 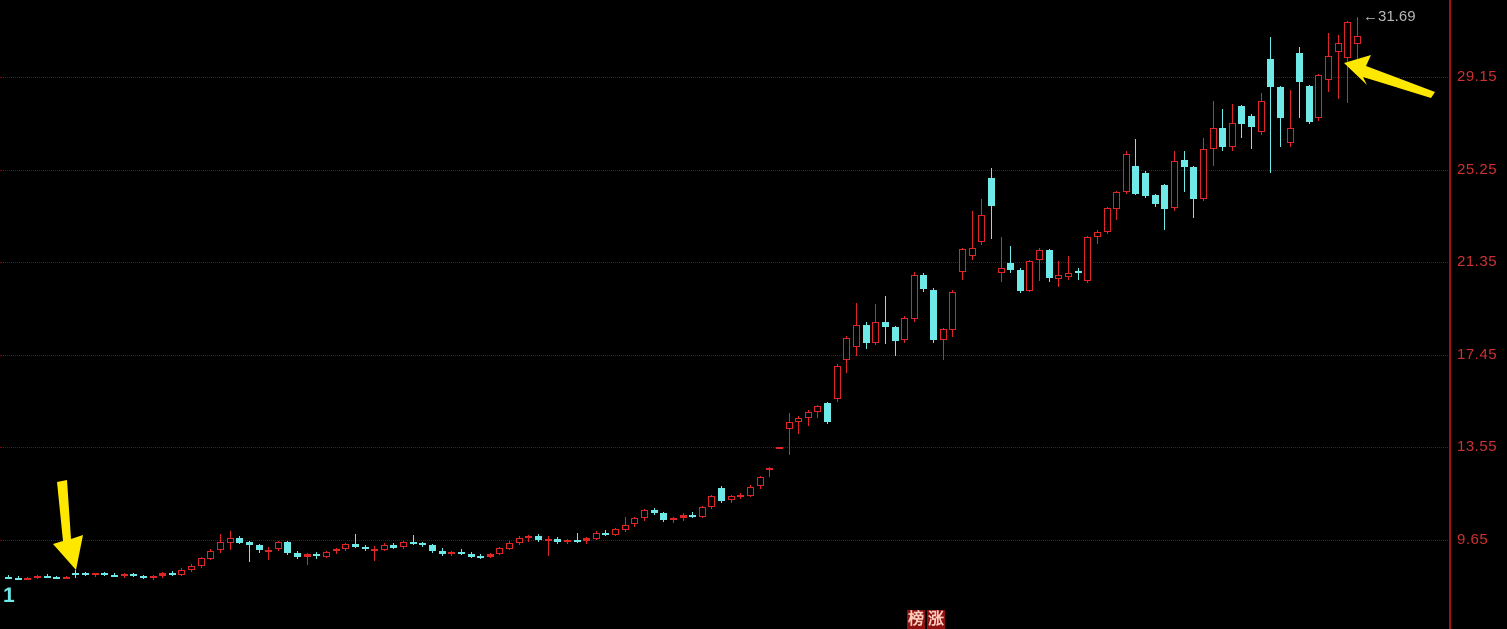 I want to click on left-arrow-glyph: ←, so click(x=1370, y=16).